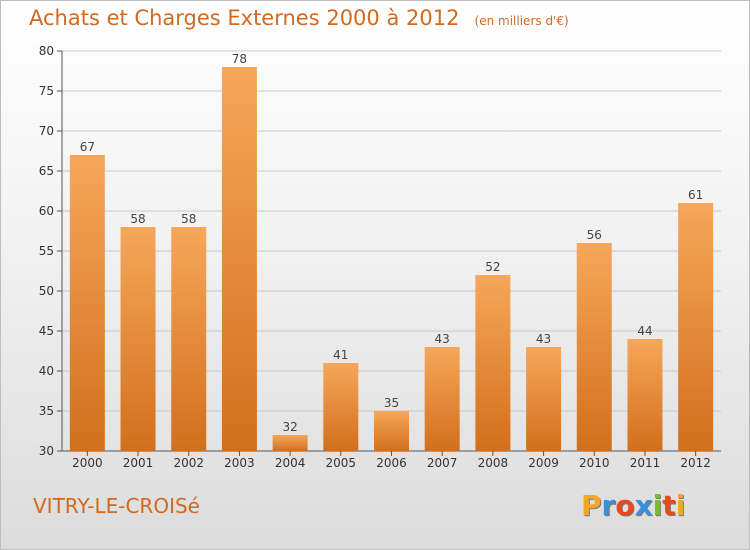  I want to click on logo-letter: r, so click(608, 505).